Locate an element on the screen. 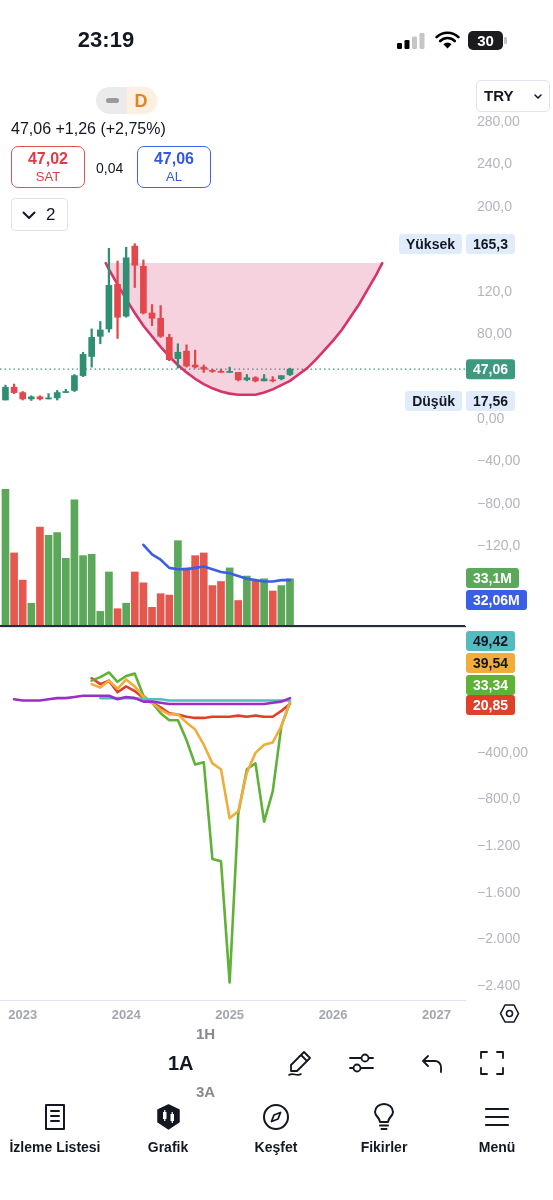  currency-dropdown: TRY is located at coordinates (513, 96).